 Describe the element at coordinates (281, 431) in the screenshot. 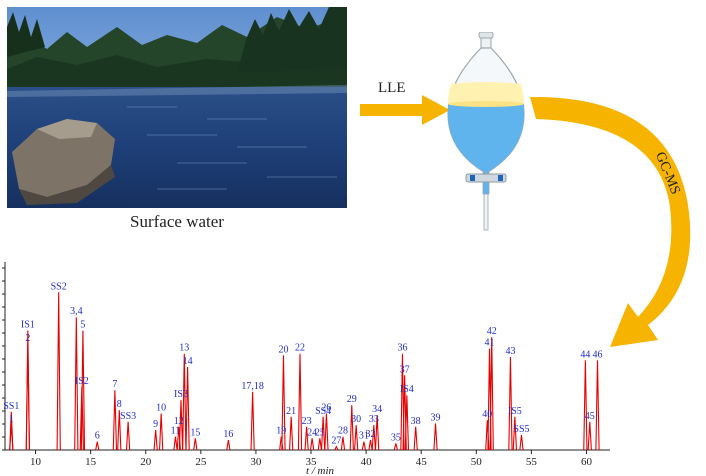

I see `peak-label: 19` at that location.